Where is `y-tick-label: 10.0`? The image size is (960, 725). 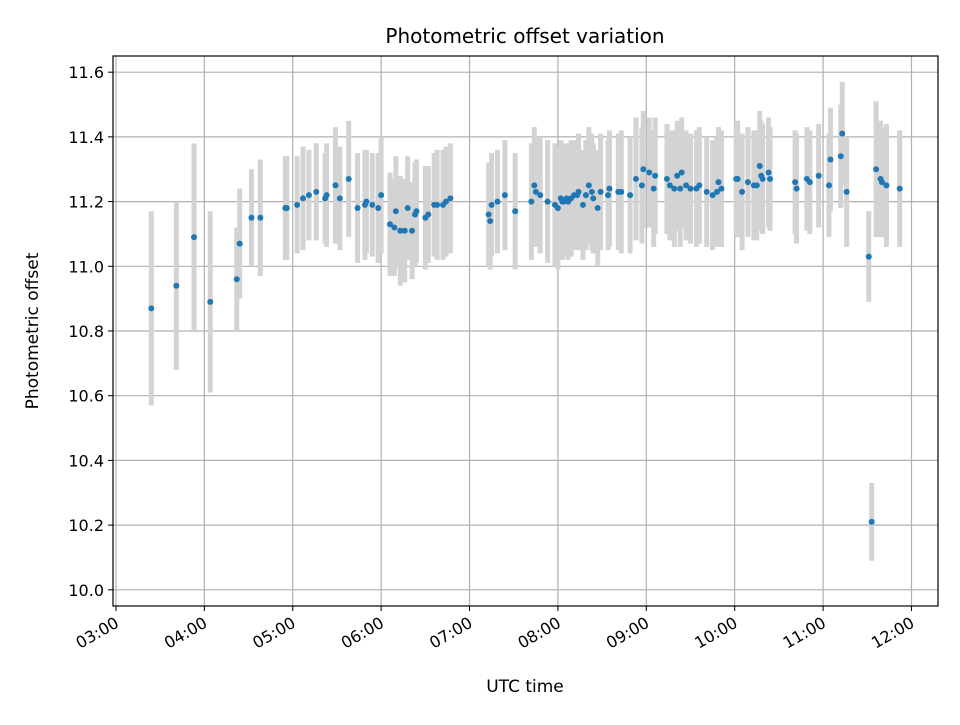
y-tick-label: 10.0 is located at coordinates (86, 590).